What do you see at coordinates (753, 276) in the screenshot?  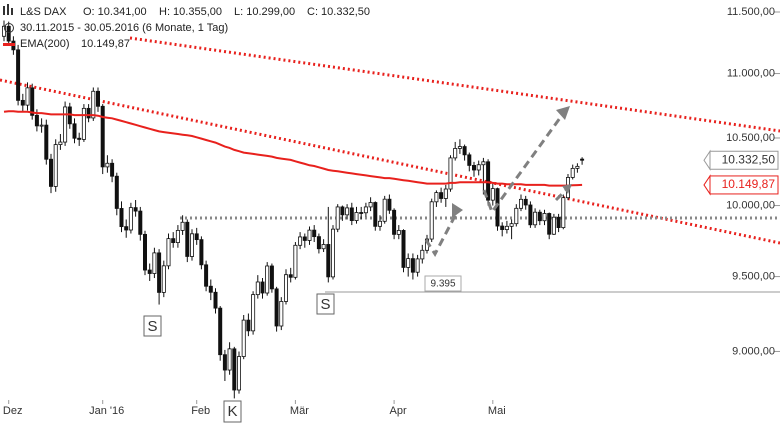 I see `y-tick-label: 9.500,00` at bounding box center [753, 276].